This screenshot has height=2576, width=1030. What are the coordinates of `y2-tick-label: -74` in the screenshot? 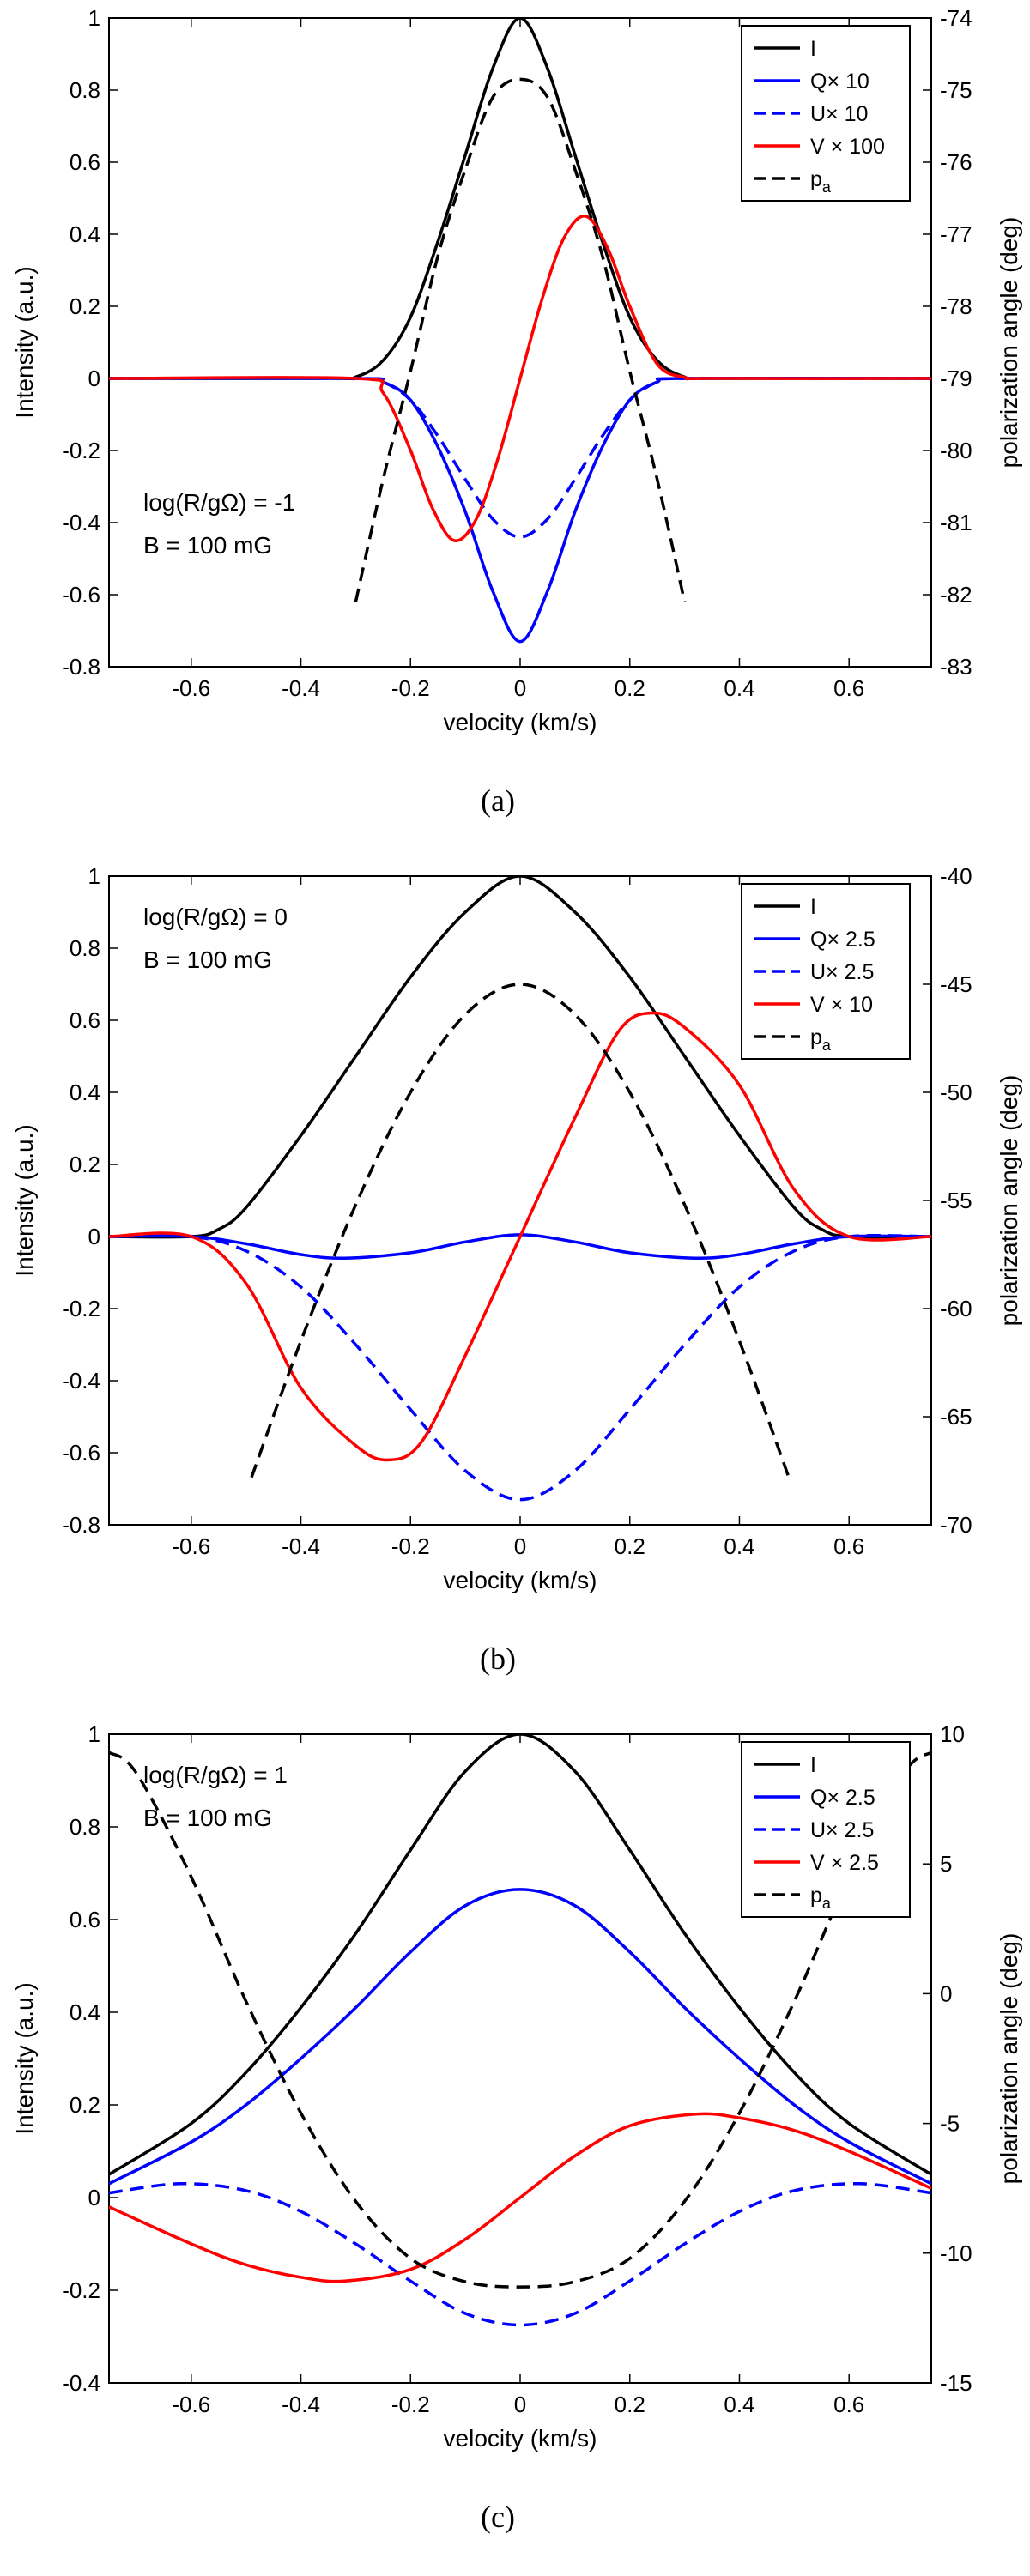 It's located at (956, 18).